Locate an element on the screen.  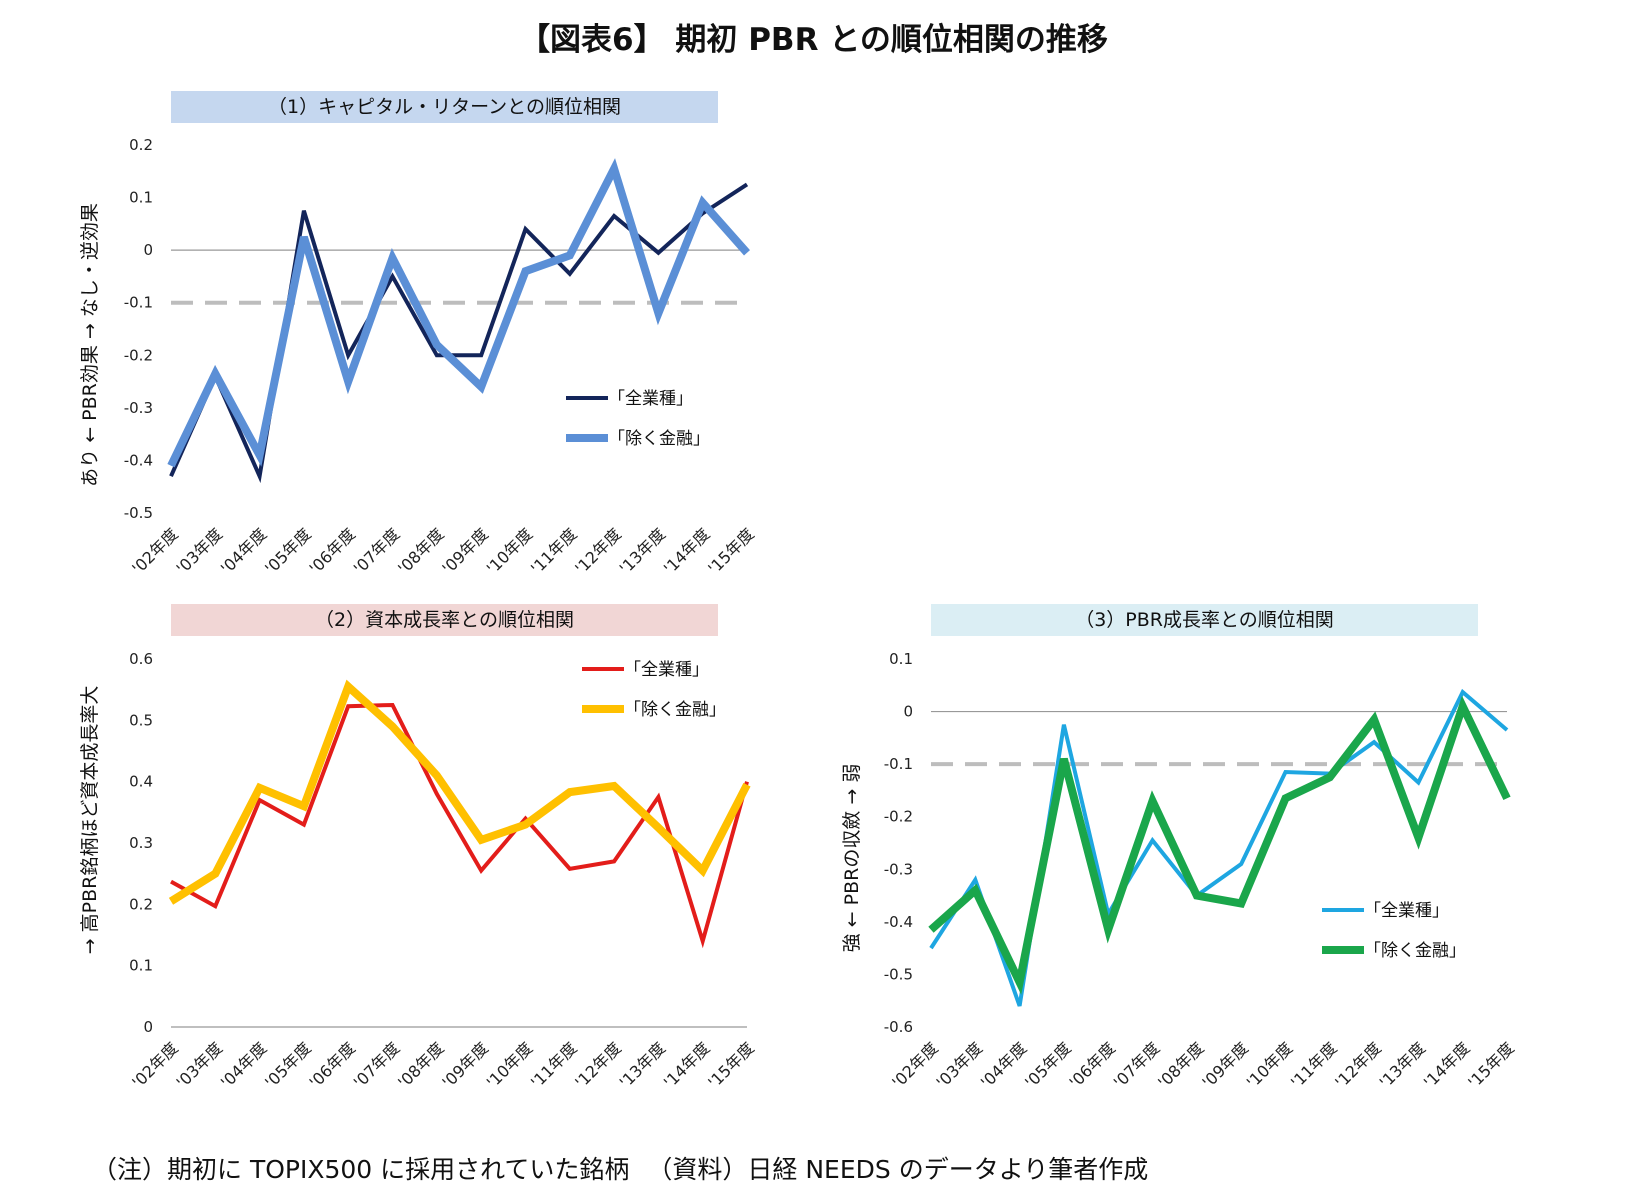
footnote-source: （資料）日経 NEEDS のデータより筆者作成 is located at coordinates (898, 1169).